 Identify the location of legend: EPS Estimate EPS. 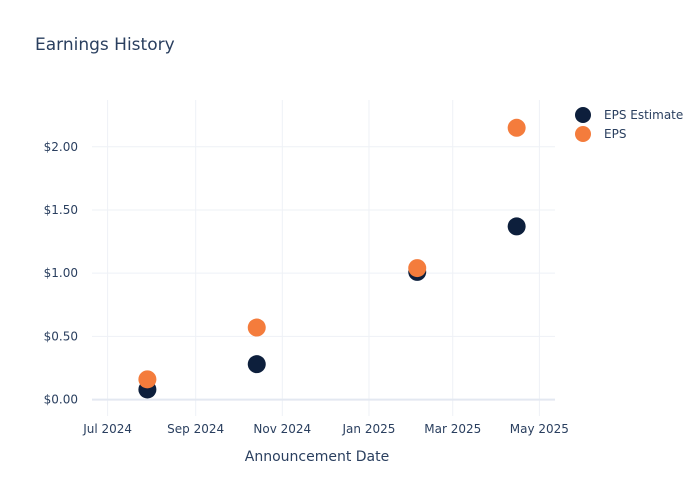
(629, 124).